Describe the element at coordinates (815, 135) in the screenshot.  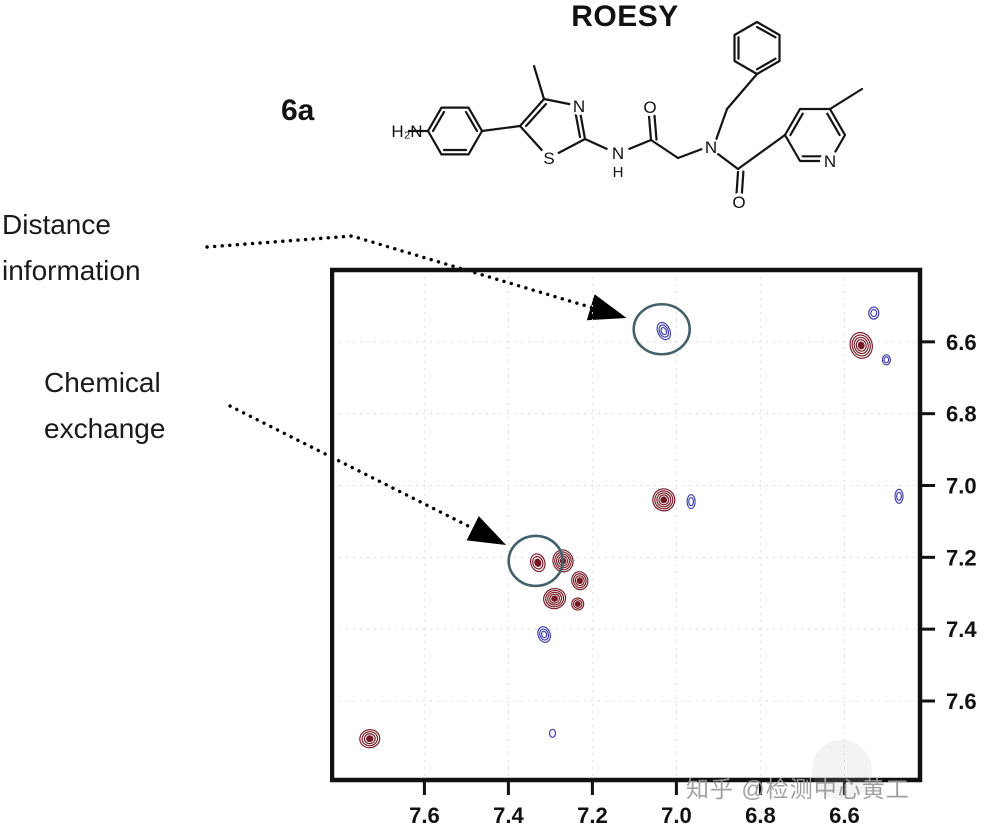
I see `pyridine-ring` at that location.